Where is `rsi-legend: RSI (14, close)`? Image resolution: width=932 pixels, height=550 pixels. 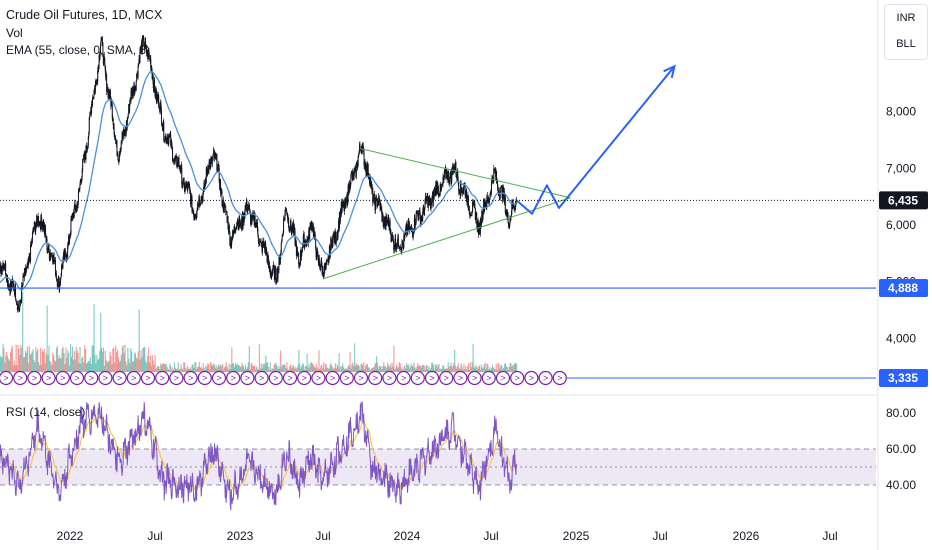
rsi-legend: RSI (14, close) is located at coordinates (46, 412).